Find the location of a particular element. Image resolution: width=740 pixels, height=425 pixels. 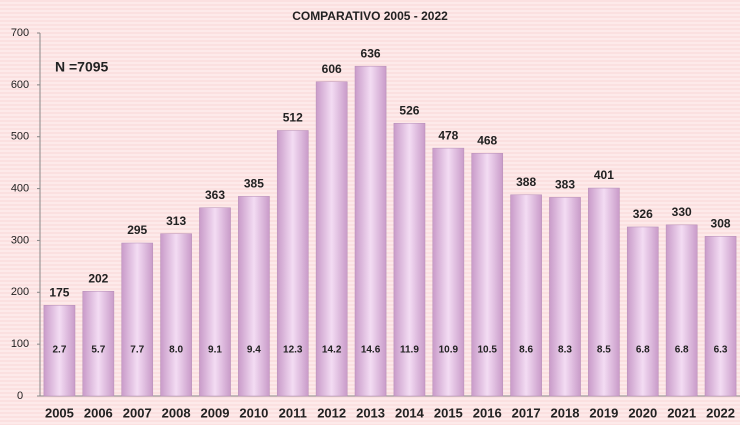

value-label: 330 is located at coordinates (682, 212).